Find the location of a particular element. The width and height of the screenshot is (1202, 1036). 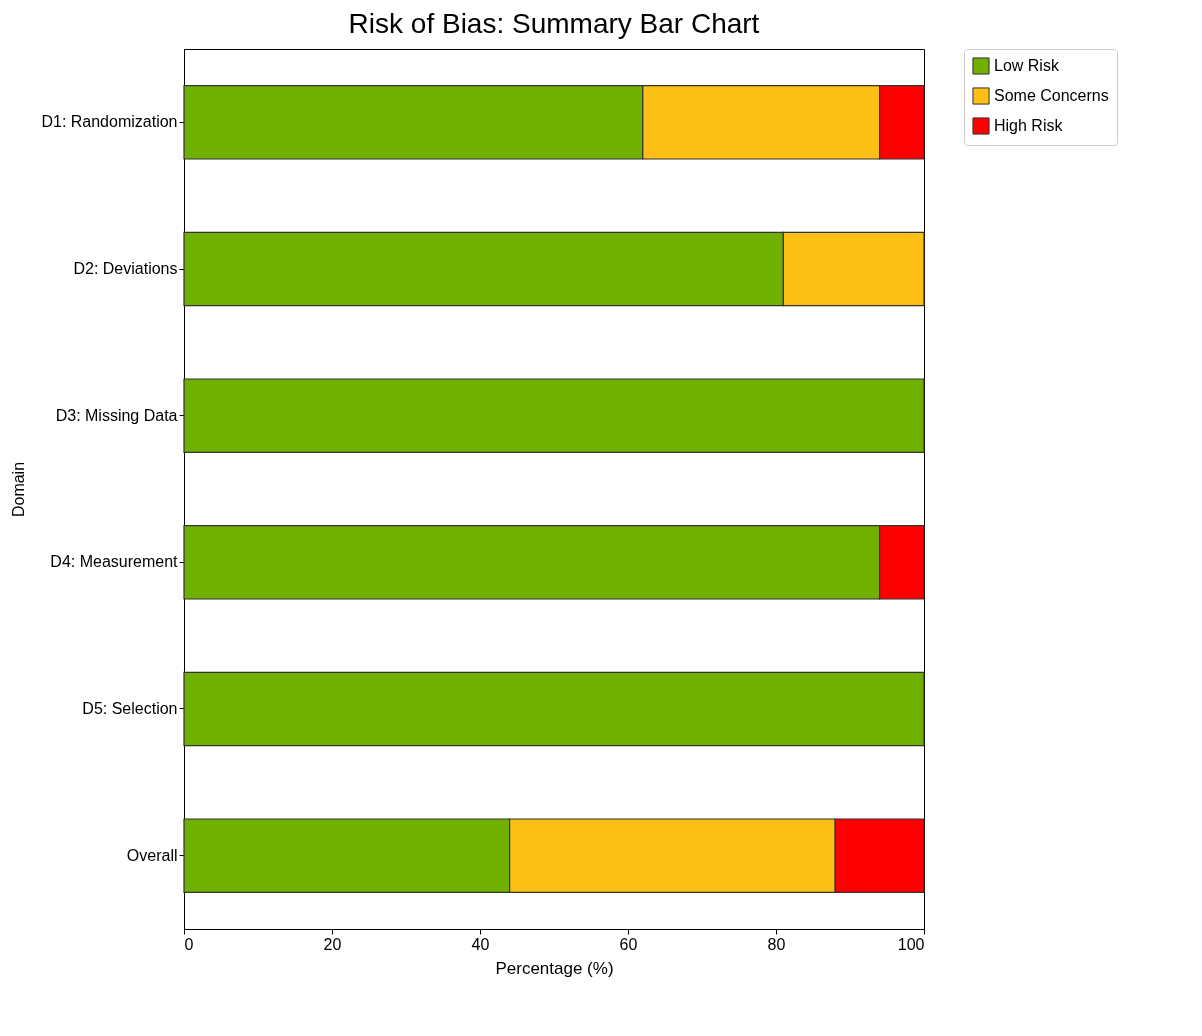

x-tick-label: 80 is located at coordinates (776, 944).